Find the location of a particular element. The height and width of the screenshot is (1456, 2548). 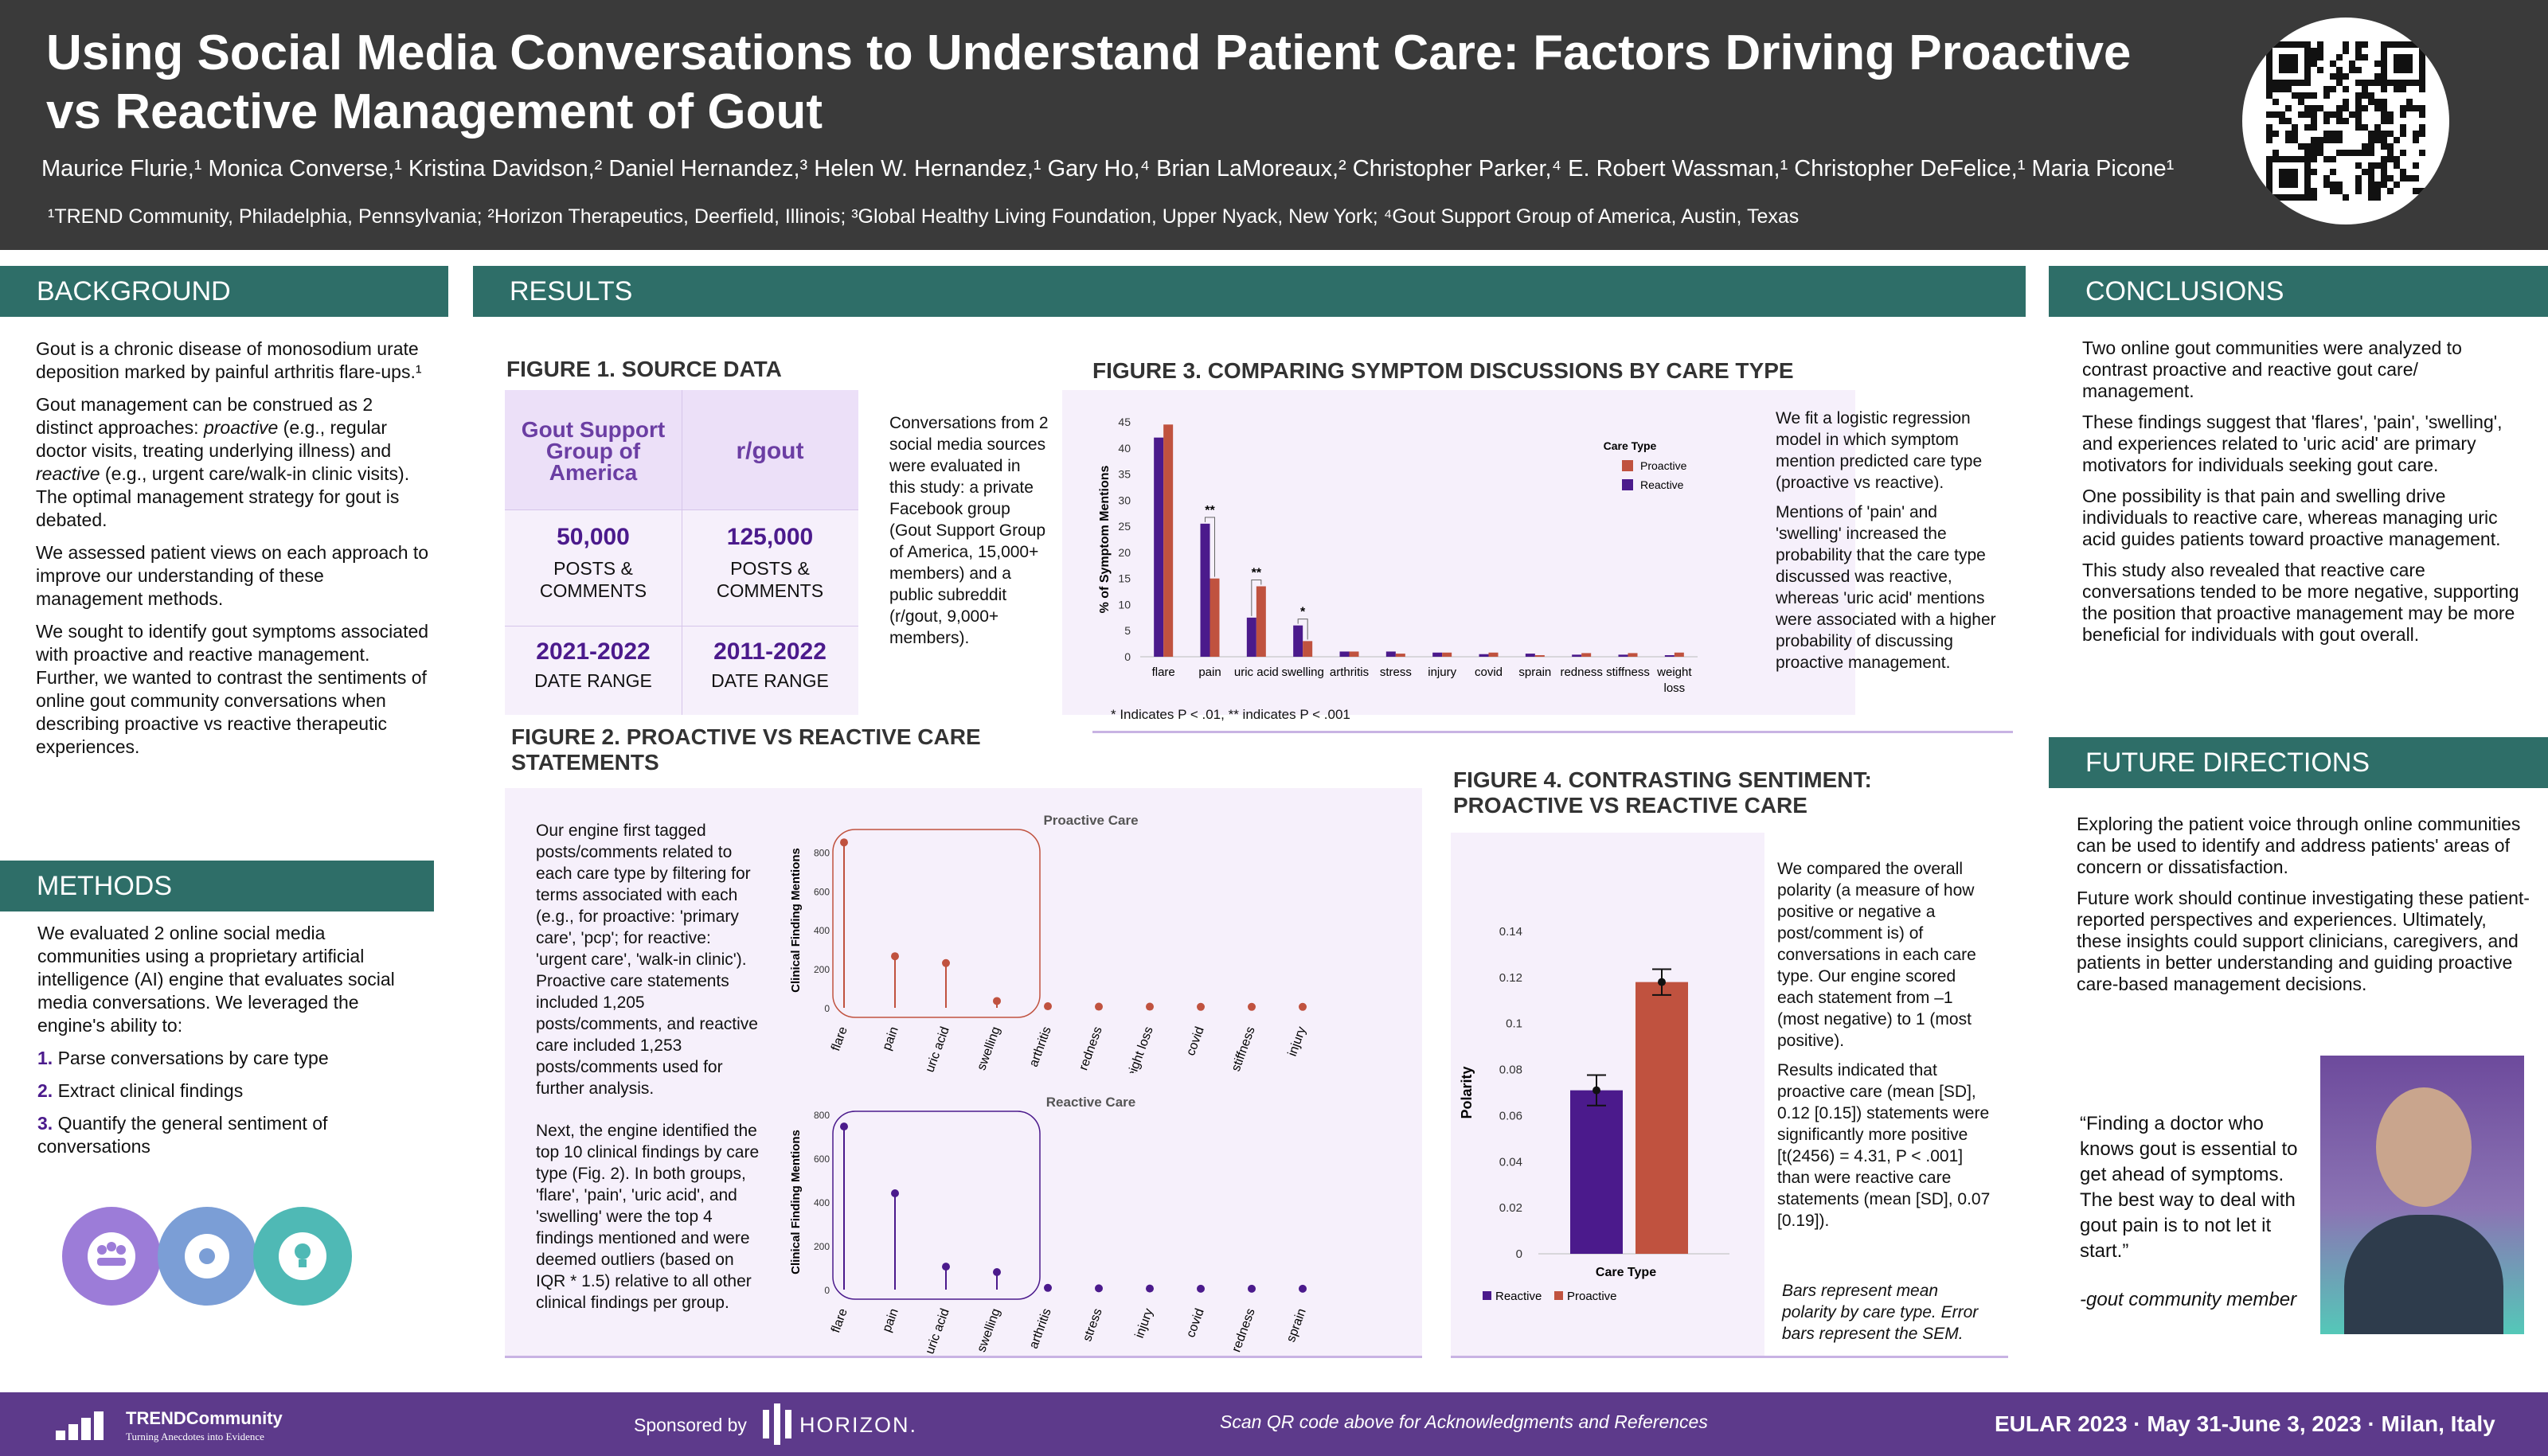

y-tick-label: 0.06 is located at coordinates (1510, 1115).